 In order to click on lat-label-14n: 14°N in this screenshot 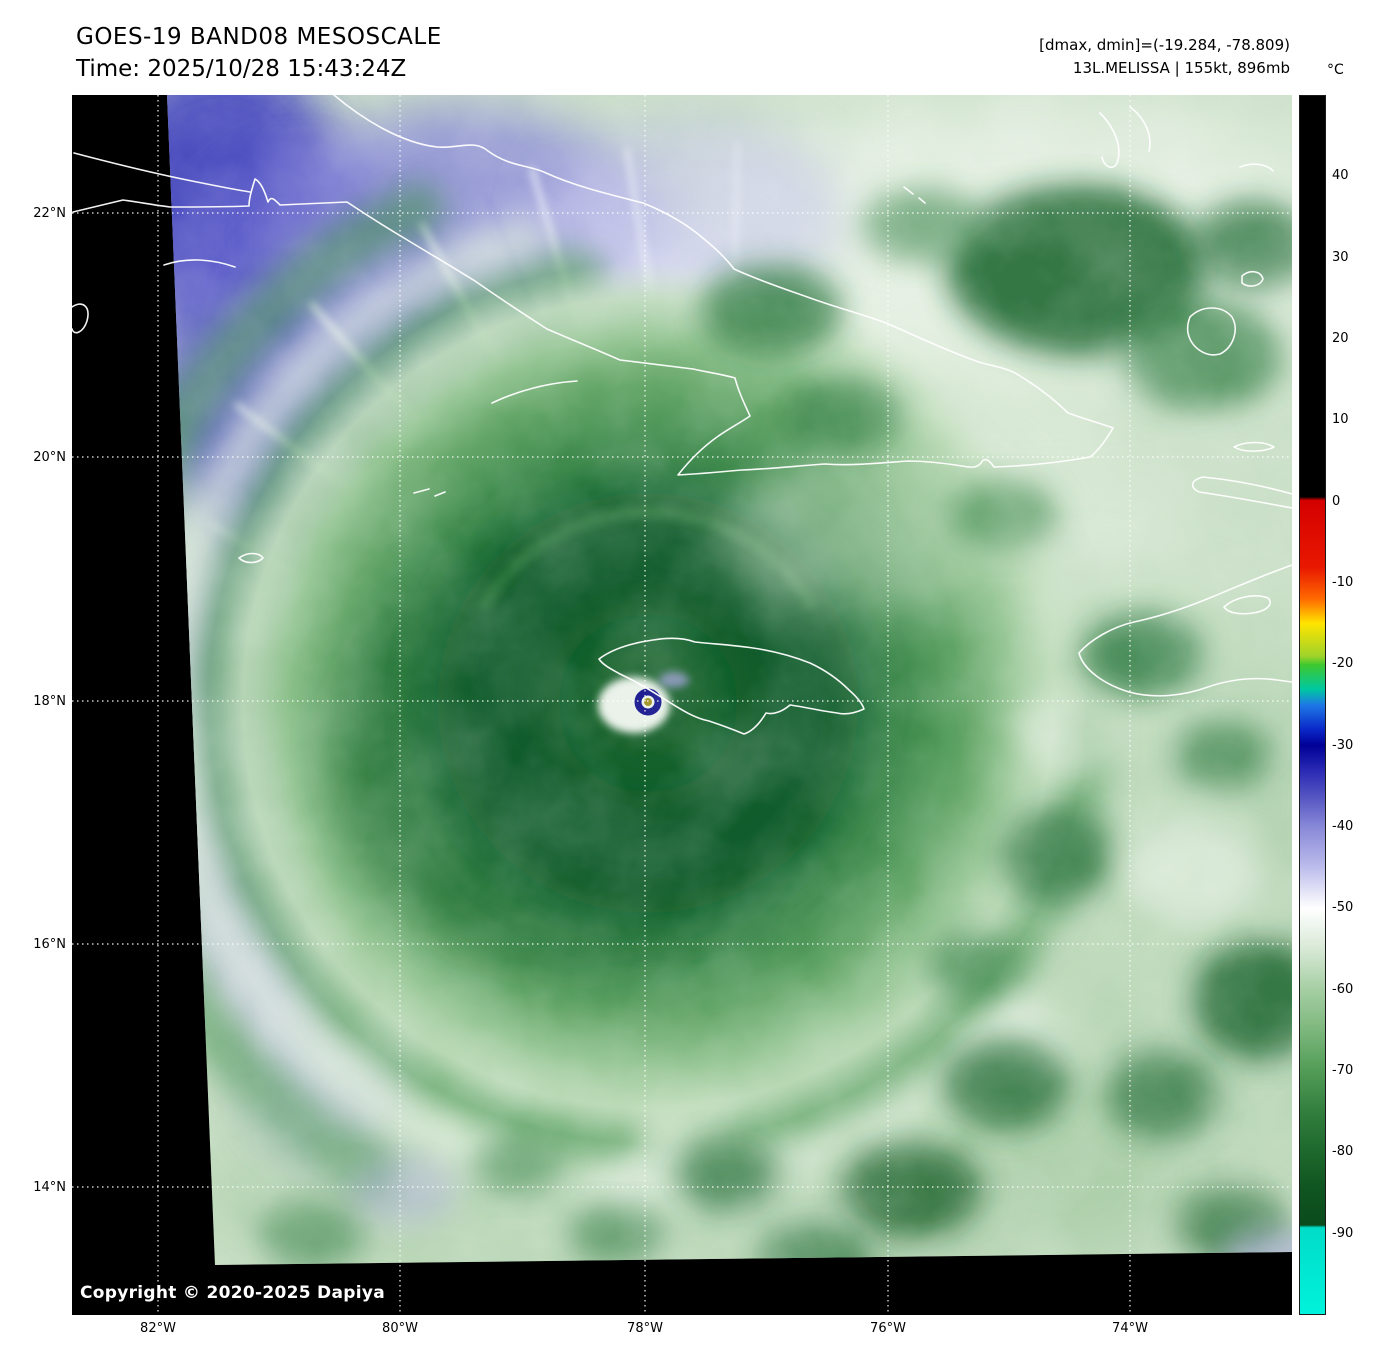, I will do `click(49, 1187)`.